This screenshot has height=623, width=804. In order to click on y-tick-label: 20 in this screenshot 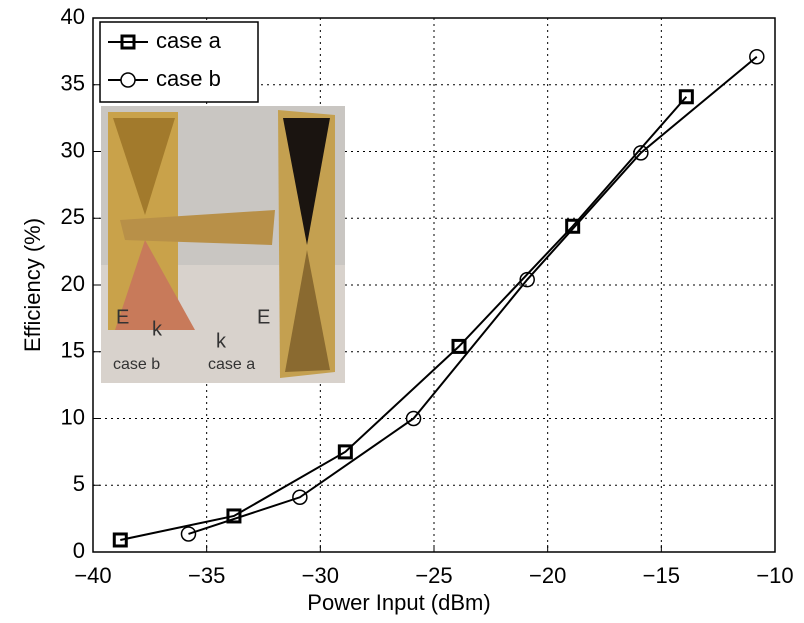, I will do `click(73, 283)`.